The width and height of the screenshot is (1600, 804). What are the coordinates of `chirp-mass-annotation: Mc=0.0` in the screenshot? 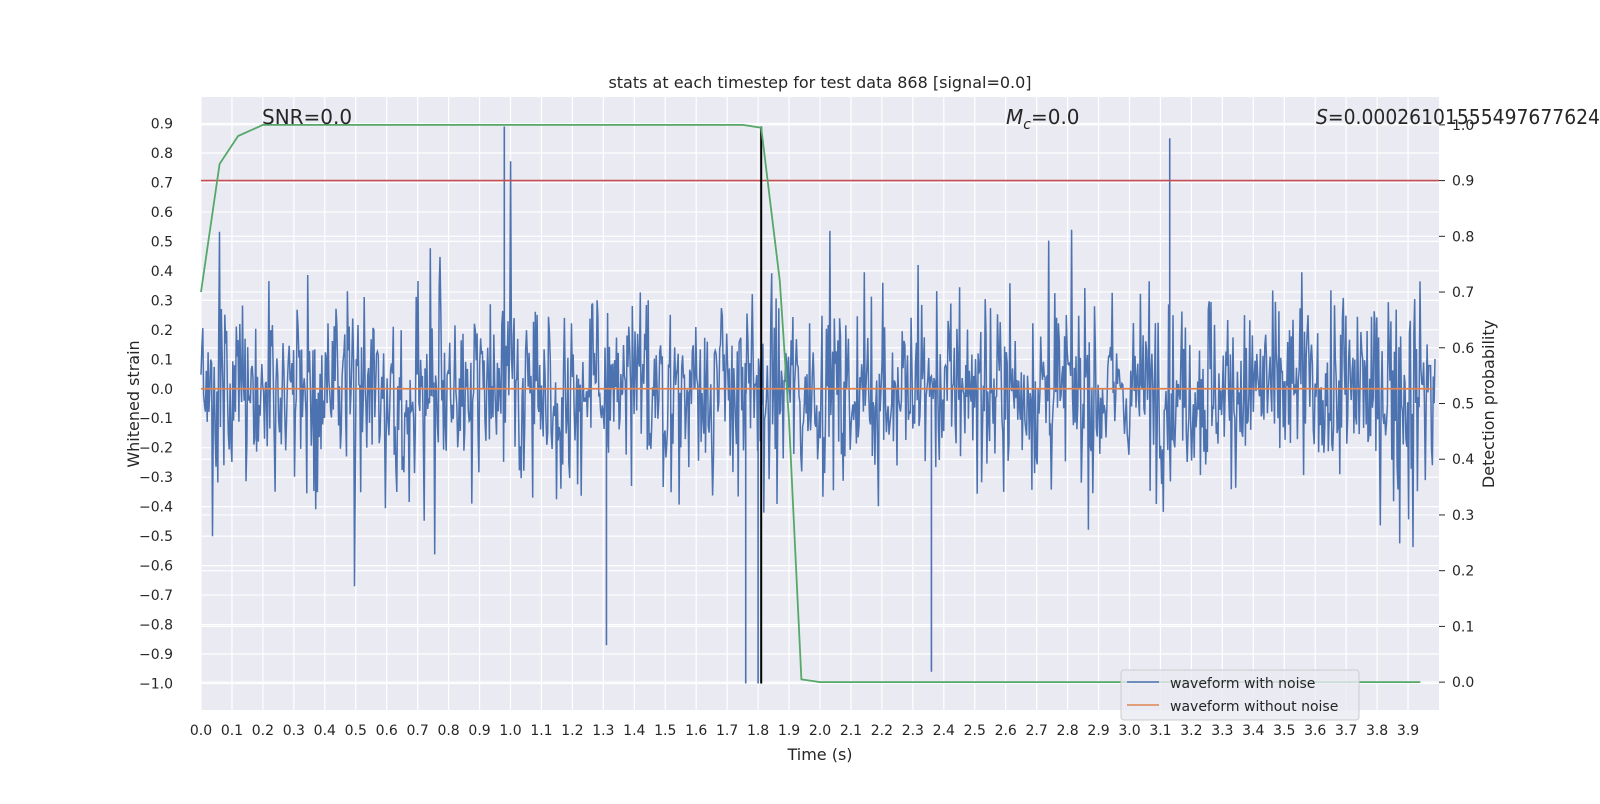 It's located at (1043, 119).